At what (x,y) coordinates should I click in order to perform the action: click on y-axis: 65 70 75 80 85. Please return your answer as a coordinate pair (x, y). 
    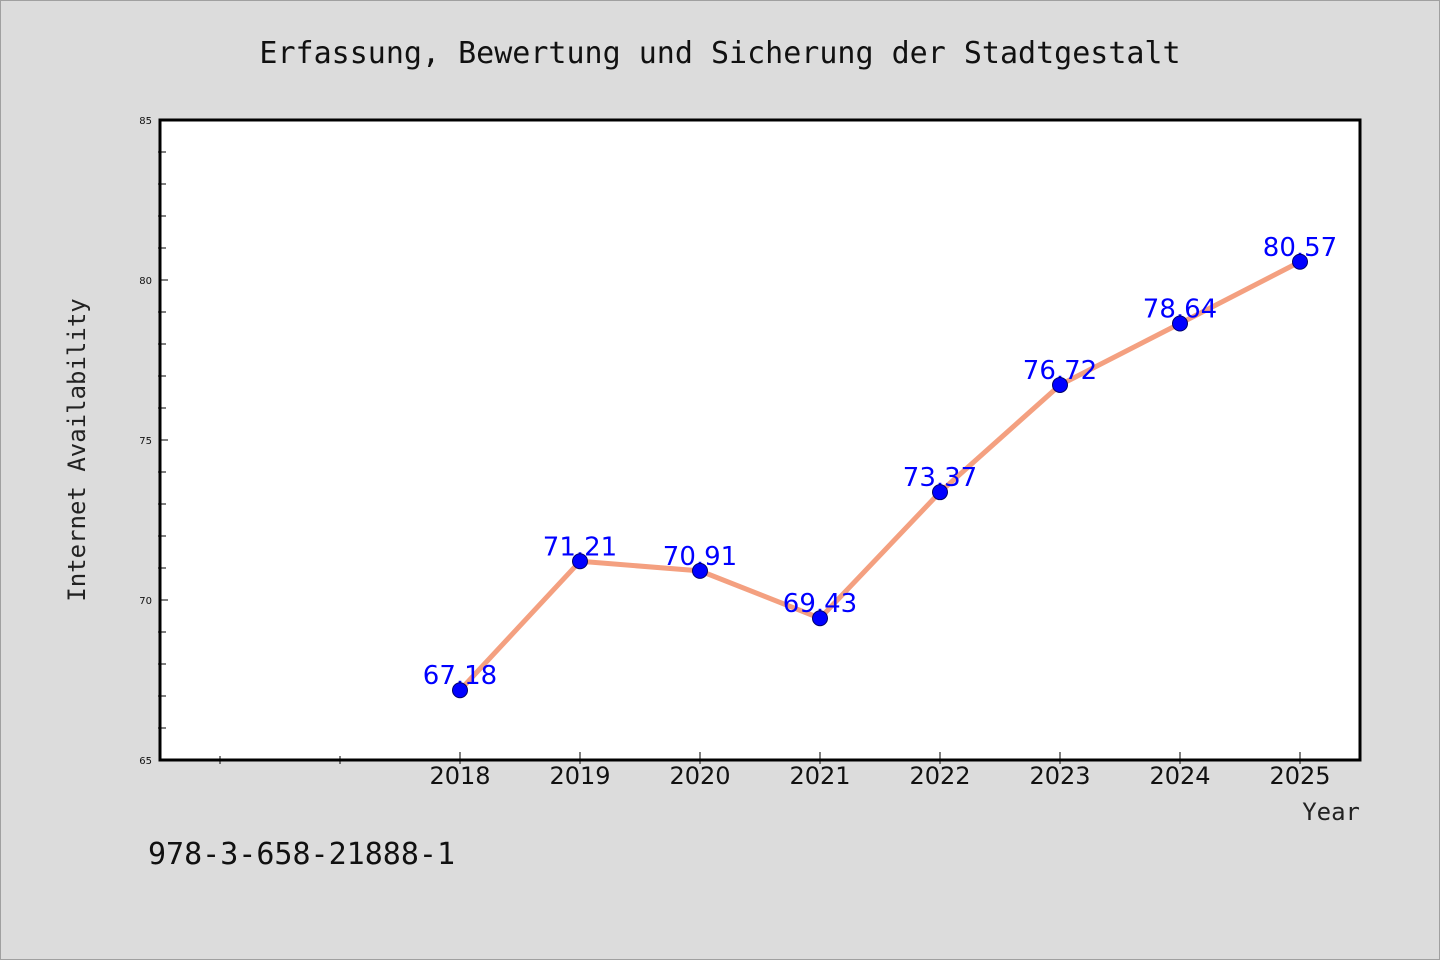
    Looking at the image, I should click on (153, 441).